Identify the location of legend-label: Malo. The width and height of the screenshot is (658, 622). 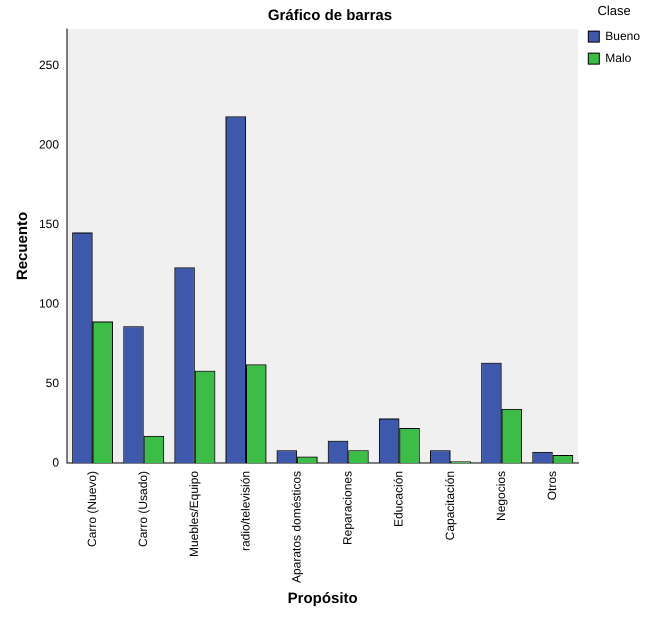
(618, 57).